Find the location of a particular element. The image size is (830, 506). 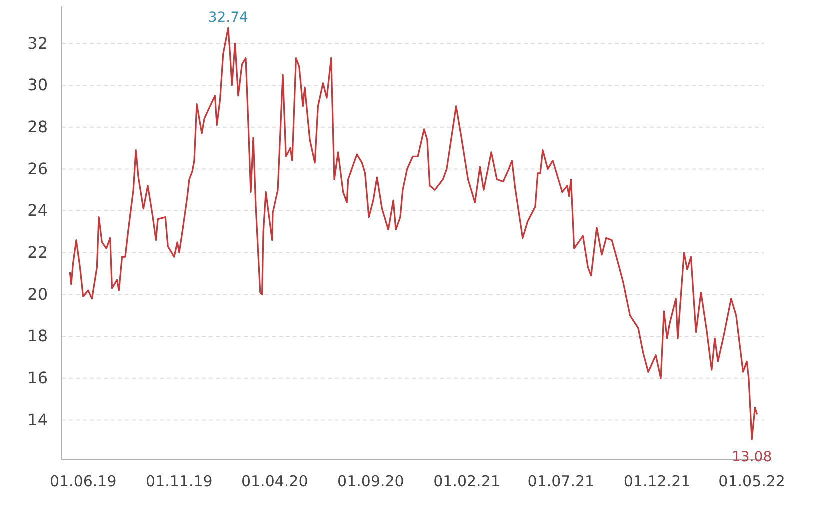

y-tick-label: 32 is located at coordinates (38, 43).